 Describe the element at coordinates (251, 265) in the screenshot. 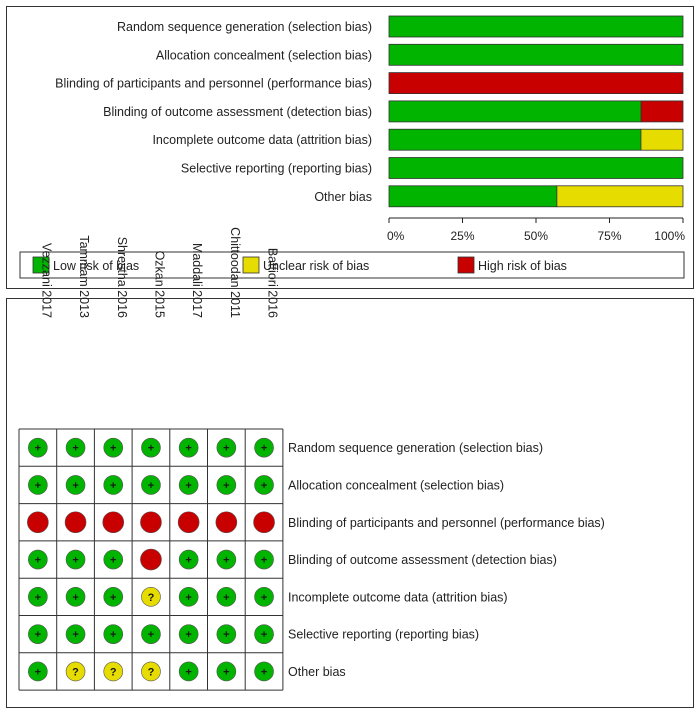

I see `legend-swatch-unclear-risk-of-bias` at that location.